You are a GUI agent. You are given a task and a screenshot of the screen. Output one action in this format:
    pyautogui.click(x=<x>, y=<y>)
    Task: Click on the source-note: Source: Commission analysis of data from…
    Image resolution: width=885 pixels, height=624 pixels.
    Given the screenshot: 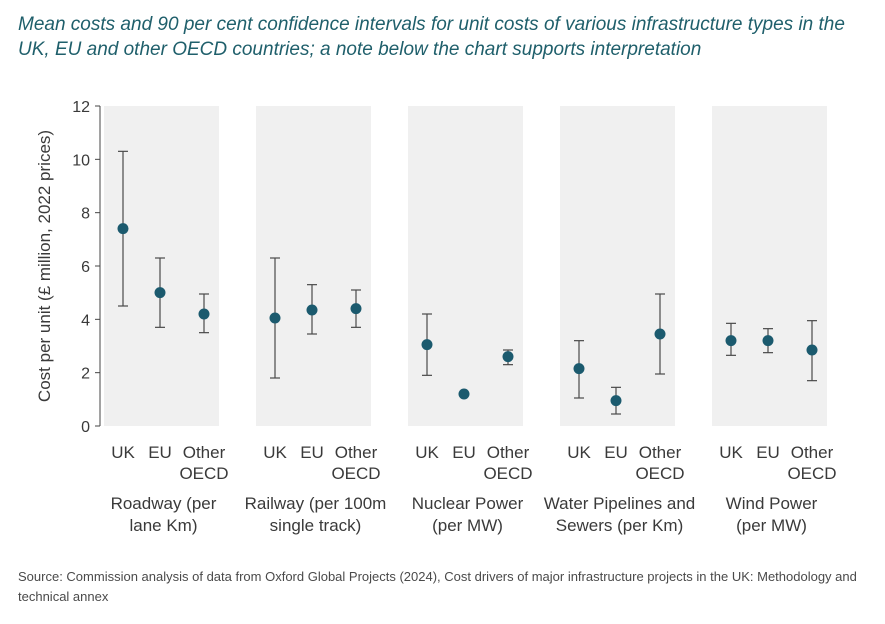 What is the action you would take?
    pyautogui.click(x=437, y=586)
    